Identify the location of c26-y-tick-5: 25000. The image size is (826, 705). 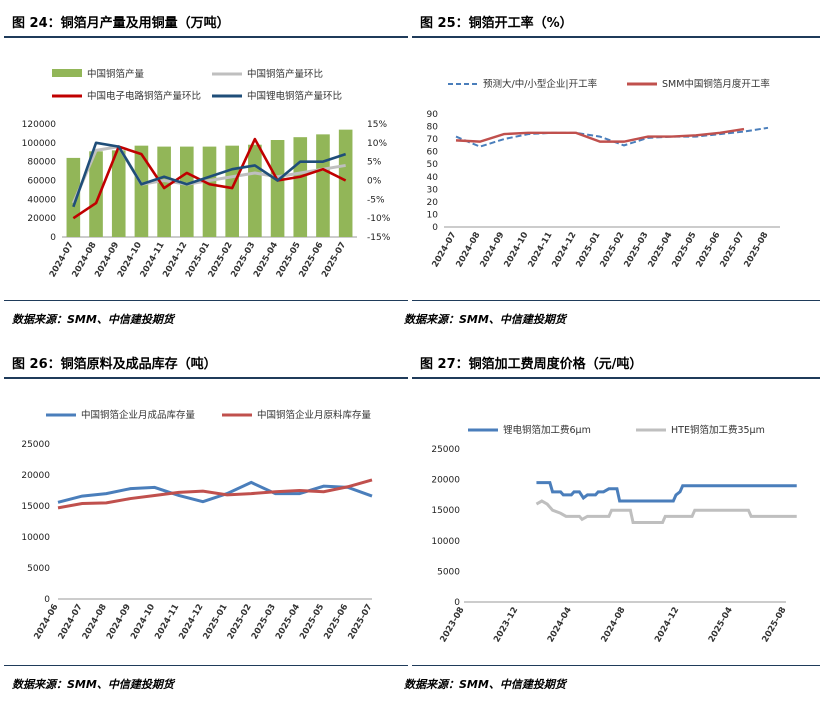
(35, 445).